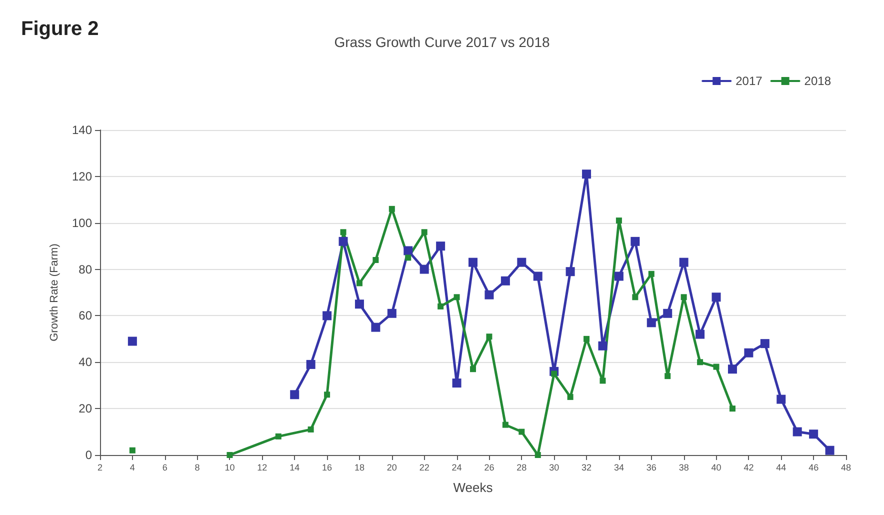  I want to click on x-tick-label: 30, so click(554, 467).